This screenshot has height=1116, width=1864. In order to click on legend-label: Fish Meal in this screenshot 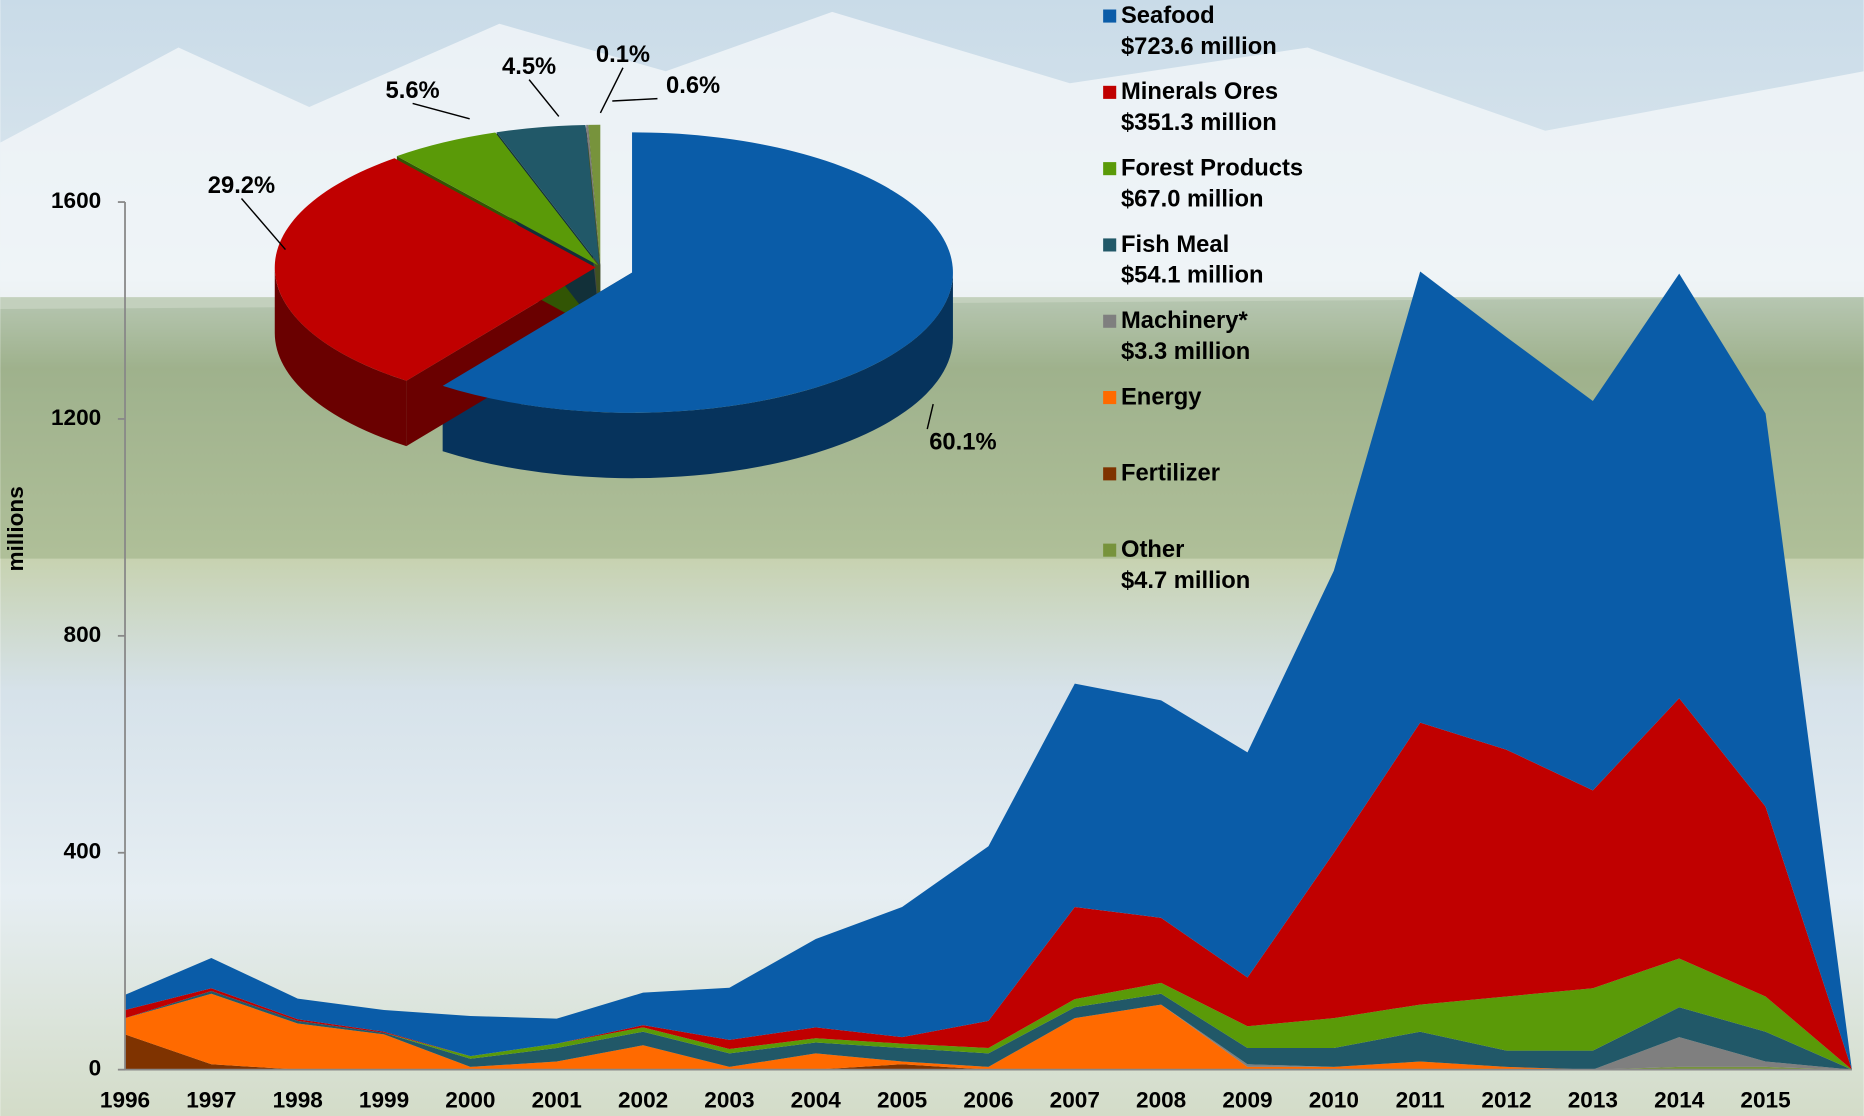, I will do `click(1175, 244)`.